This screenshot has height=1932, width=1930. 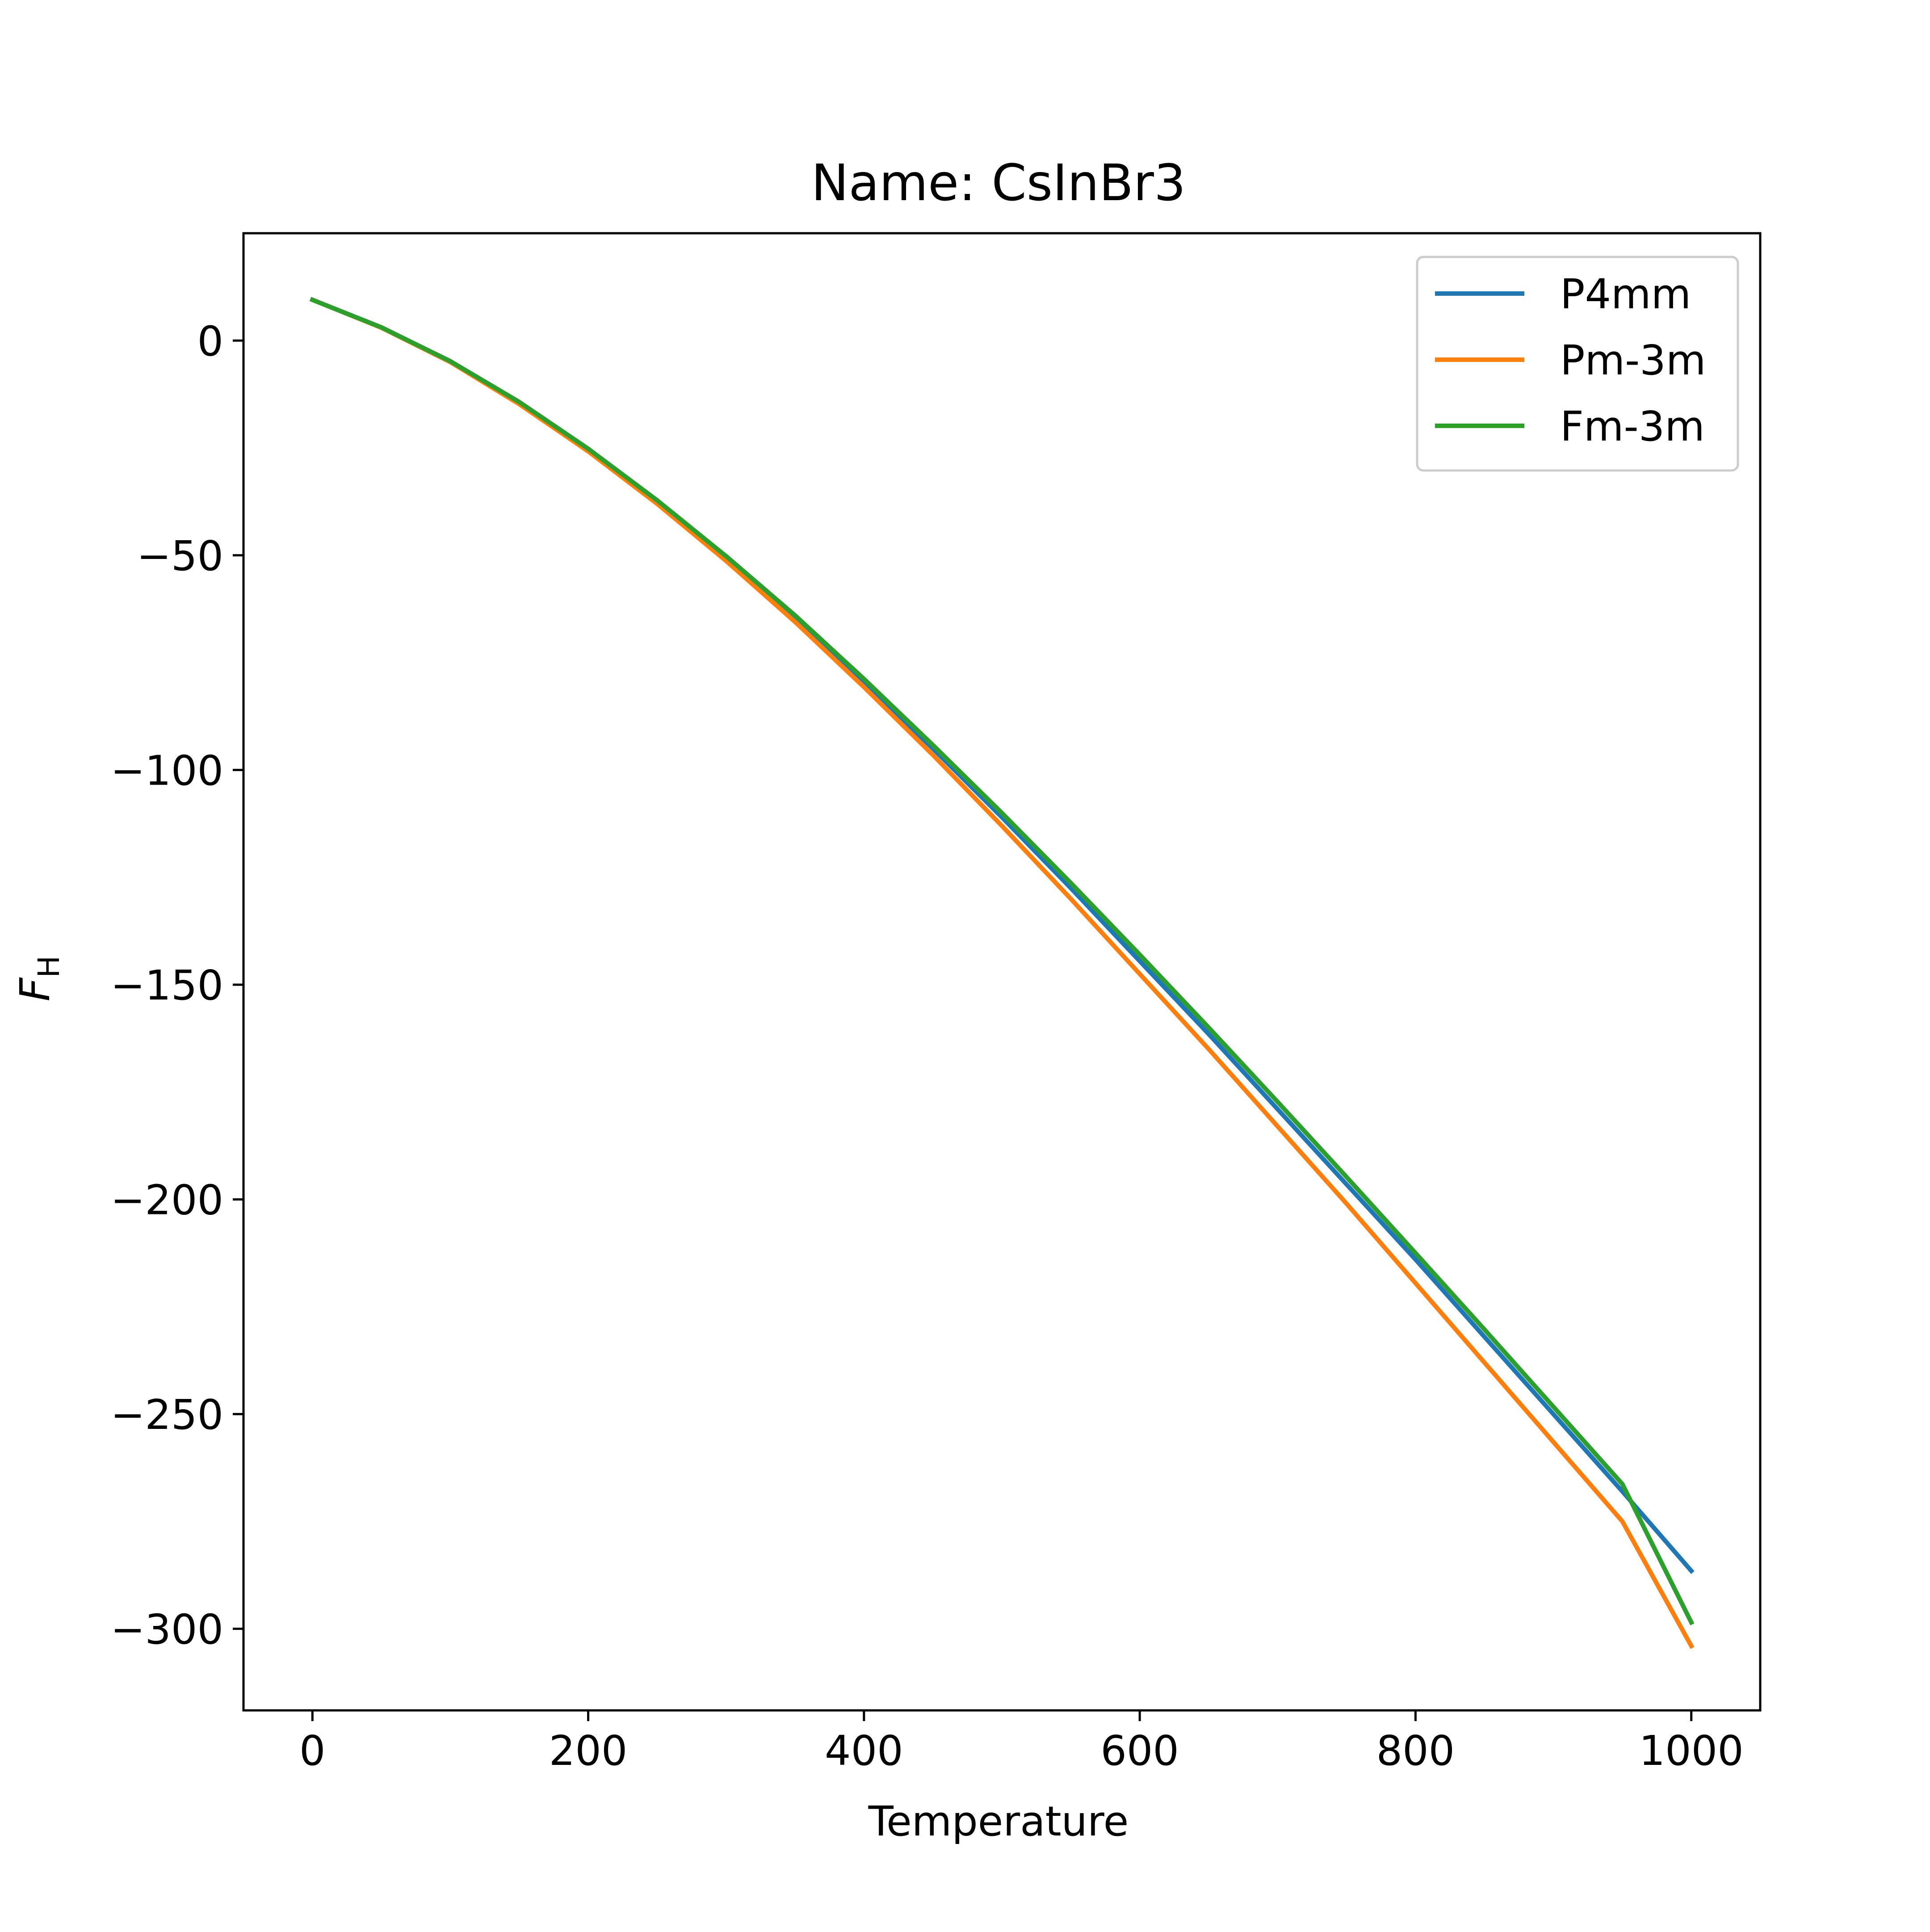 I want to click on y-tick-label: −100, so click(x=166, y=770).